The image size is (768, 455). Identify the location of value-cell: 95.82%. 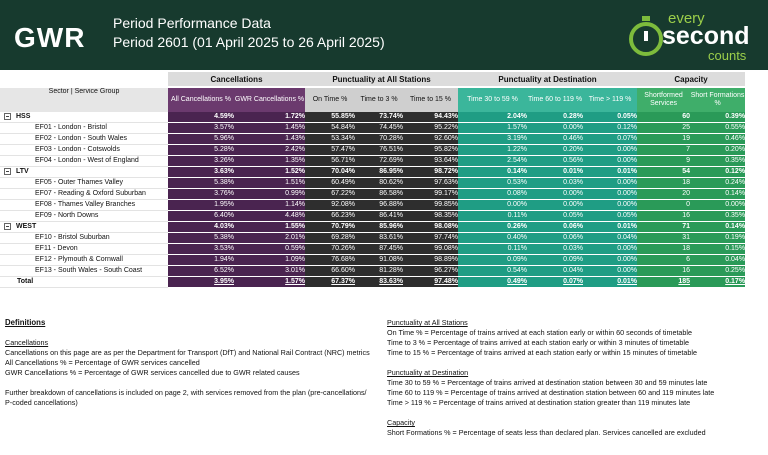
(431, 150).